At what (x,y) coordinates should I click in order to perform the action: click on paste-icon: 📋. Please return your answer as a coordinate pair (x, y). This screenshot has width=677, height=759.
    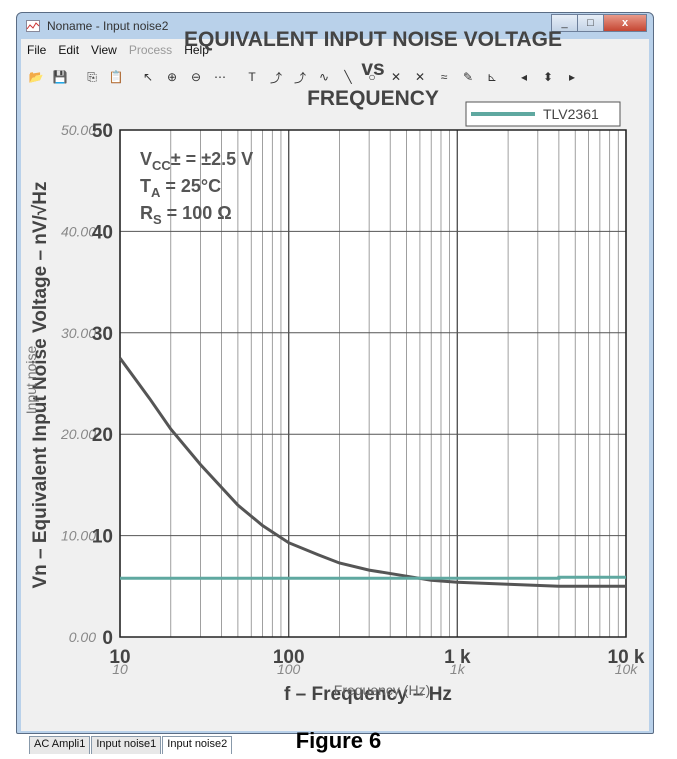
    Looking at the image, I should click on (116, 77).